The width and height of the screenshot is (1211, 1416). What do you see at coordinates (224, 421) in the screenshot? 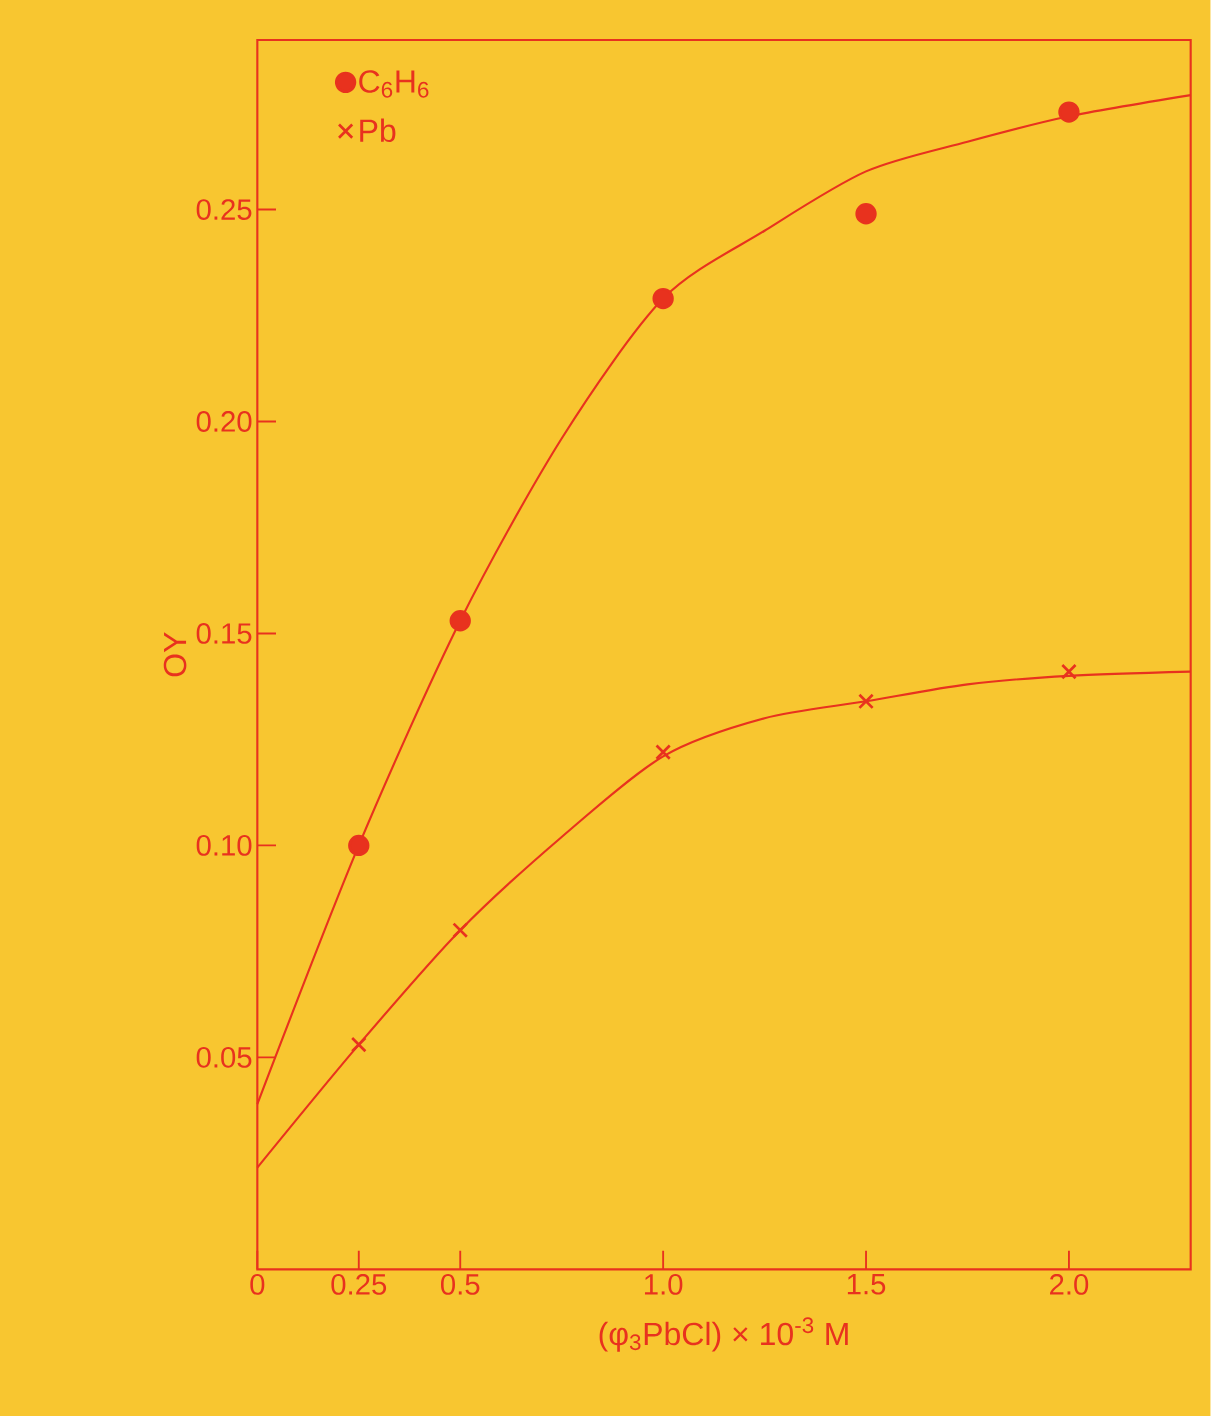
I see `y-tick-label: 0.20` at bounding box center [224, 421].